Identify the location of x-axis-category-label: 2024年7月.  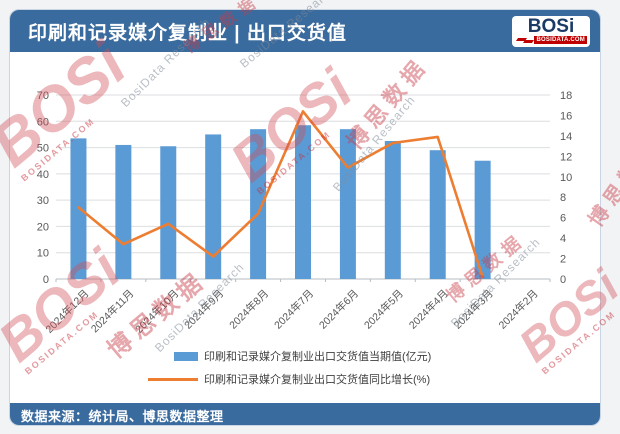
(293, 309).